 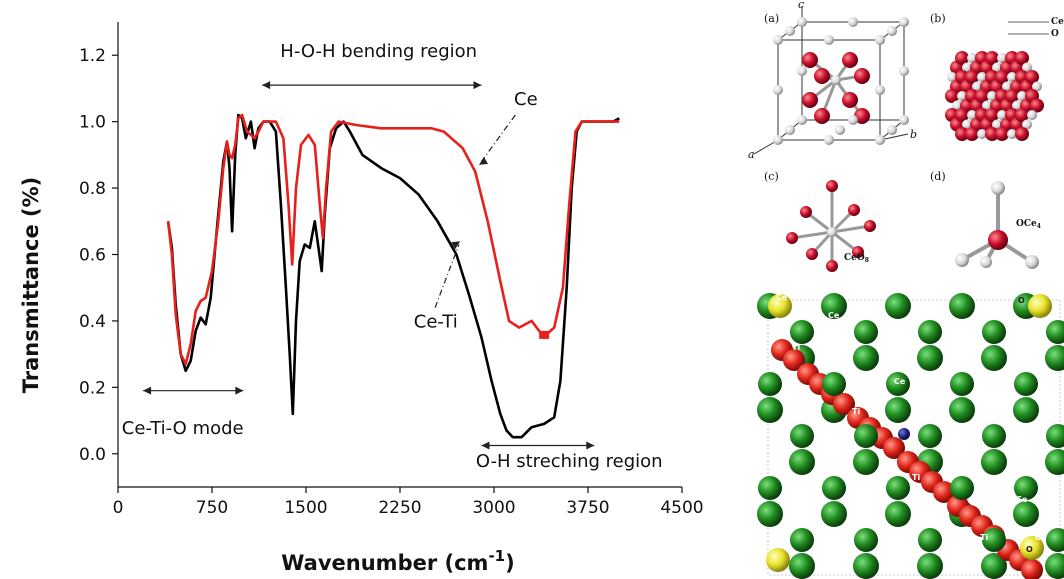 I want to click on hoh-arrow-head-left, so click(x=266, y=85).